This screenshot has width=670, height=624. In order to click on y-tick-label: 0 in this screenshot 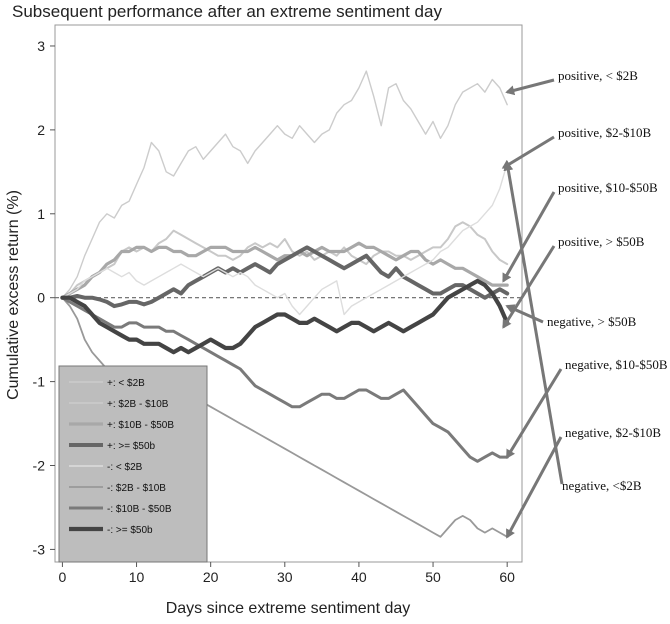, I will do `click(41, 298)`.